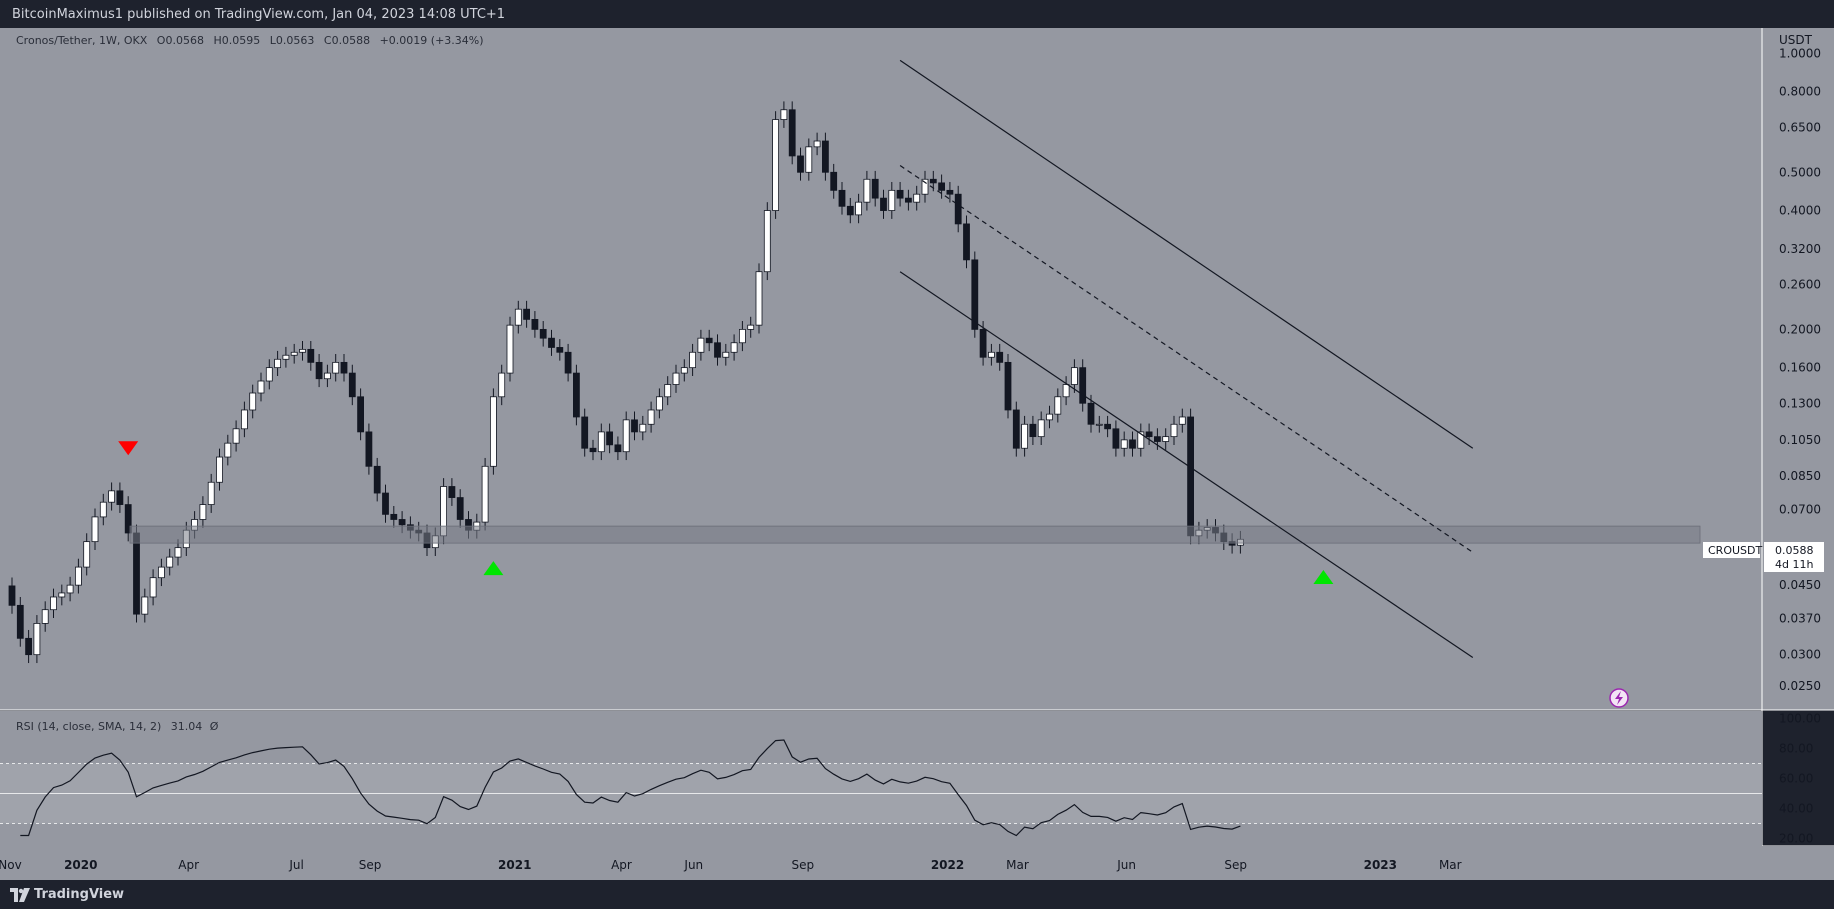 The height and width of the screenshot is (909, 1834). What do you see at coordinates (514, 865) in the screenshot?
I see `time-tick-label: 2021` at bounding box center [514, 865].